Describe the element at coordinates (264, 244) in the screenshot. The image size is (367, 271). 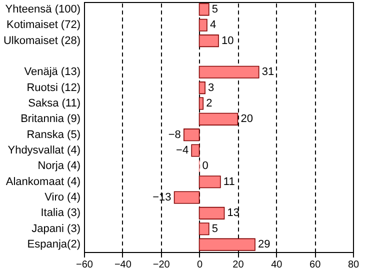
I see `data-label: 29` at that location.